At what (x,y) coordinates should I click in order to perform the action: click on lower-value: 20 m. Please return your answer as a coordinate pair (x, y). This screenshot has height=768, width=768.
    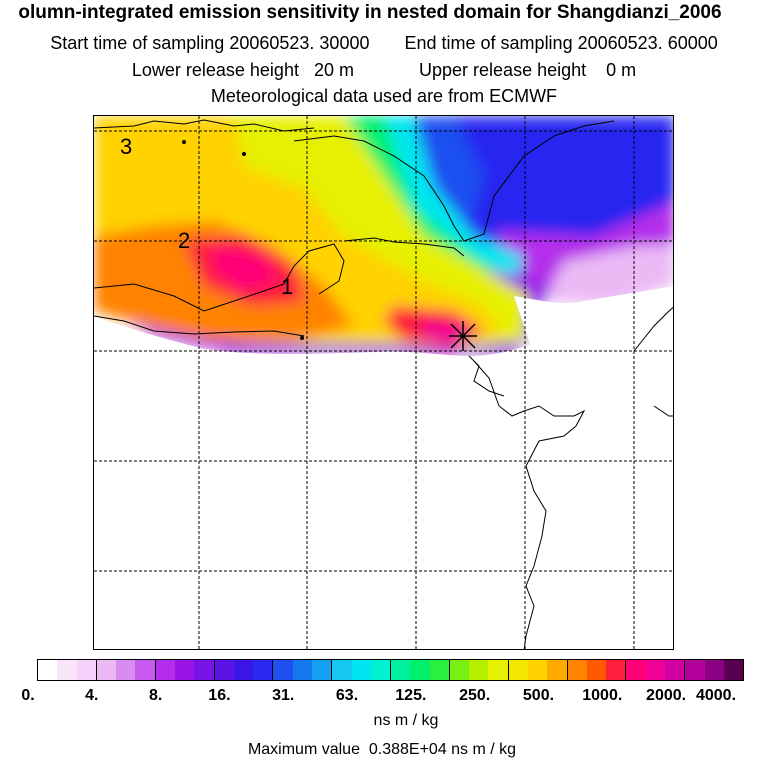
    Looking at the image, I should click on (333, 70).